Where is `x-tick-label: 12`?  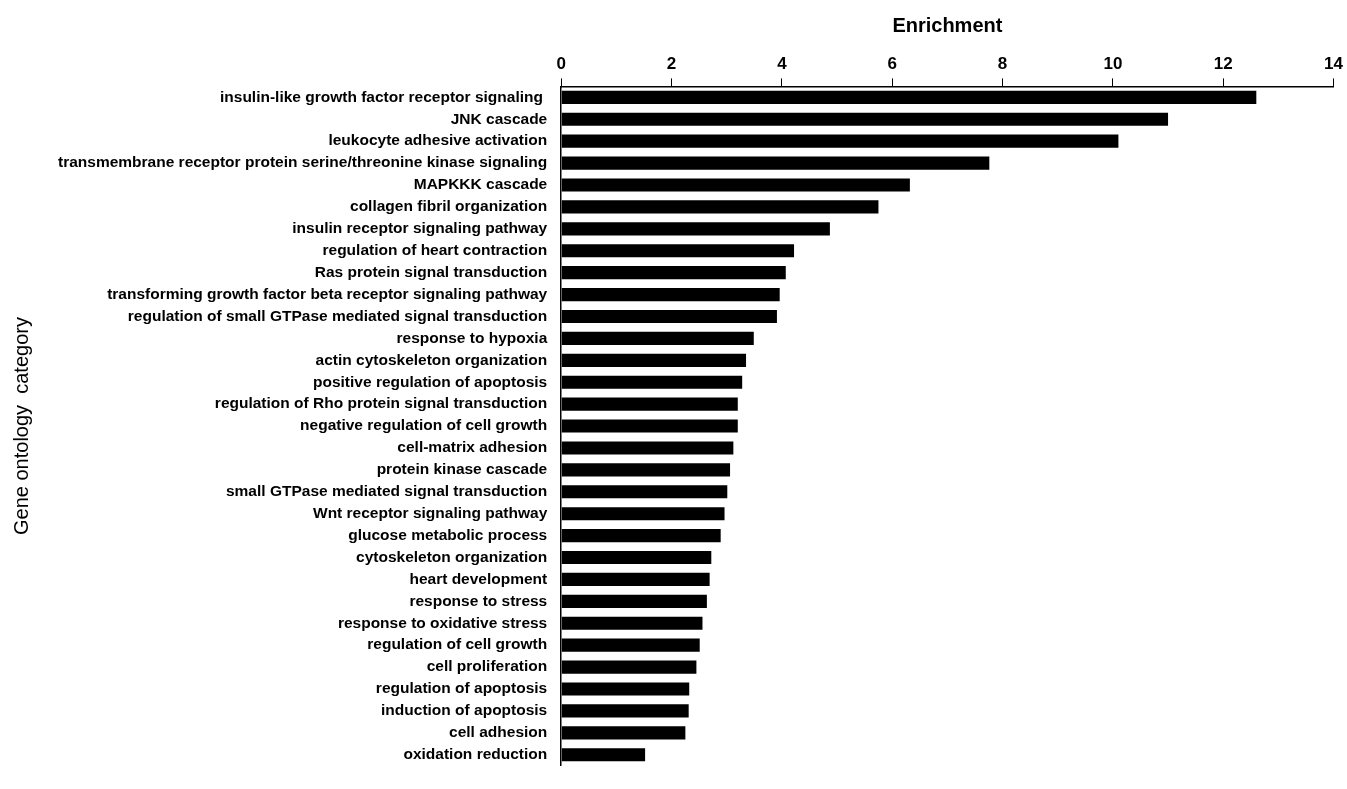 x-tick-label: 12 is located at coordinates (1223, 63).